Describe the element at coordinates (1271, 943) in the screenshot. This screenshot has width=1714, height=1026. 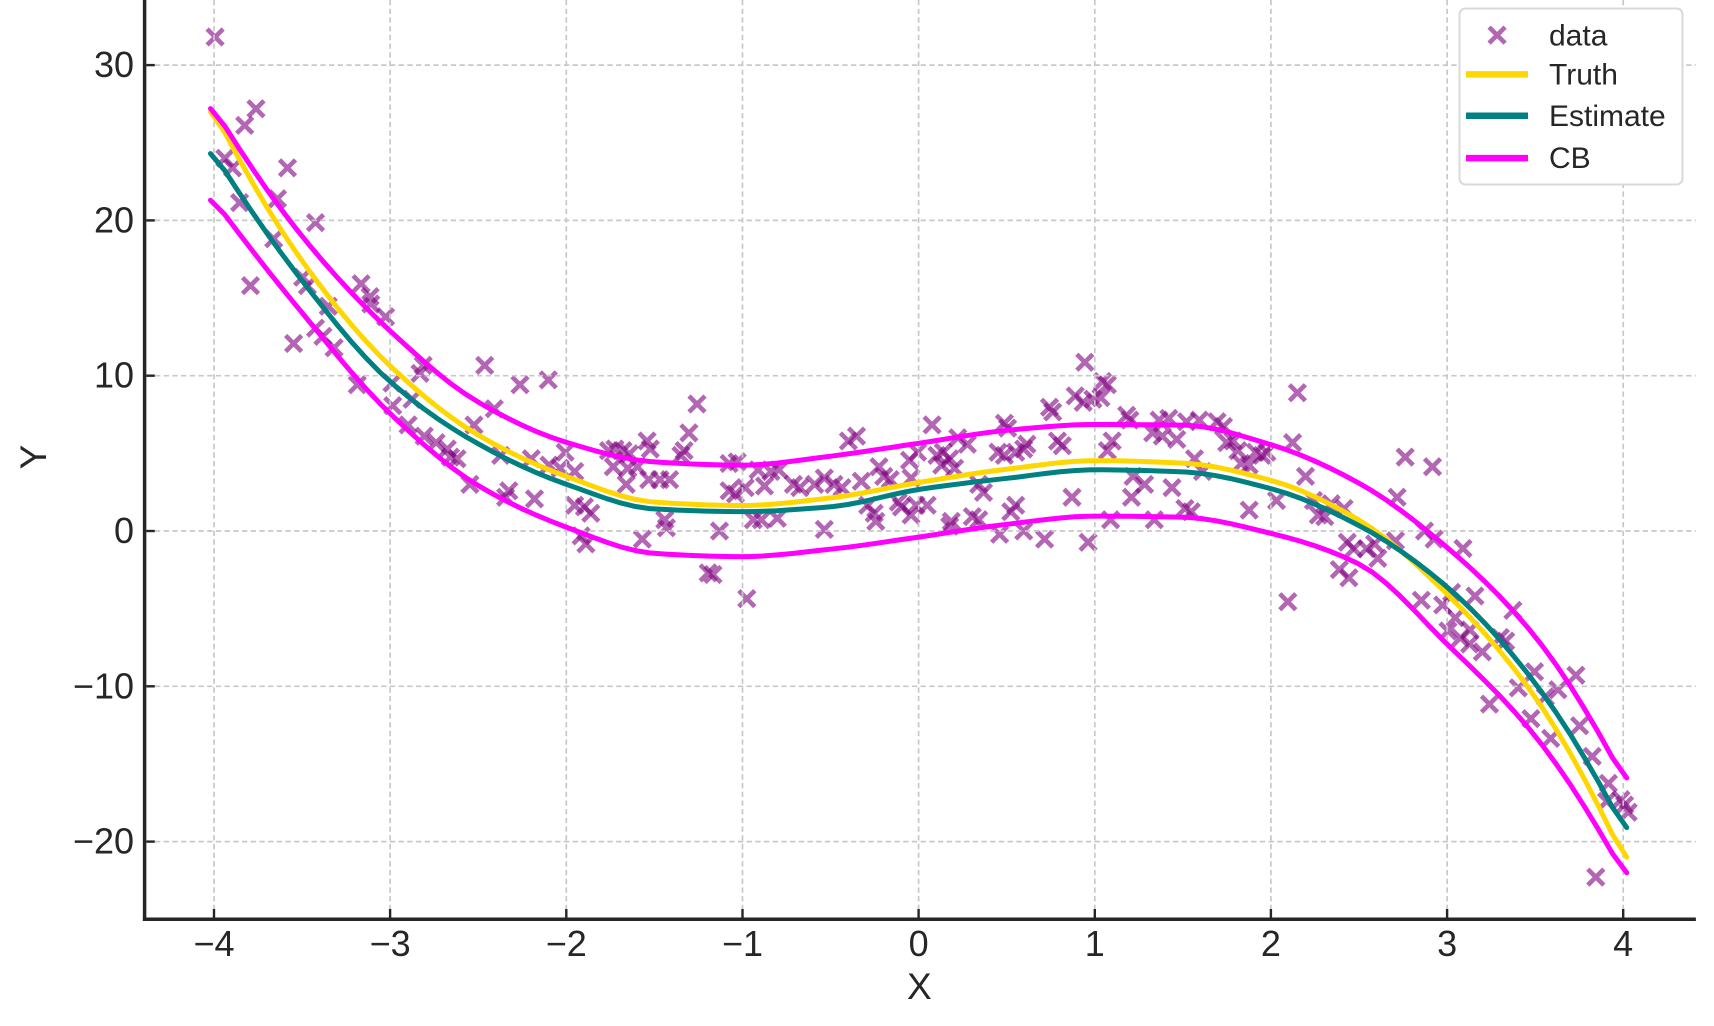
I see `svg-text: 2` at that location.